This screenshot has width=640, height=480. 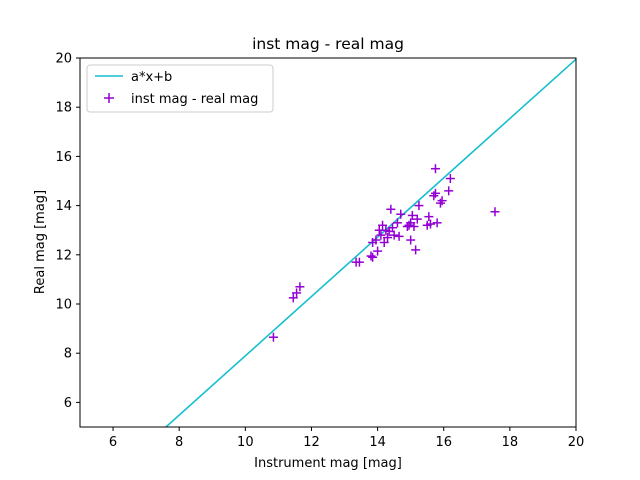 What do you see at coordinates (194, 99) in the screenshot?
I see `legend-label-points: inst mag - real mag` at bounding box center [194, 99].